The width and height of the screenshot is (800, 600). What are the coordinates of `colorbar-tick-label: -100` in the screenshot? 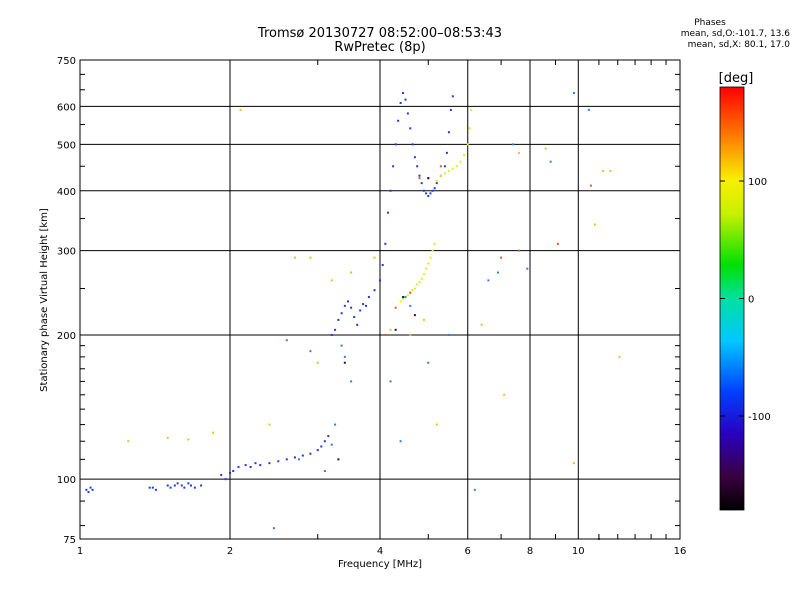 It's located at (759, 417).